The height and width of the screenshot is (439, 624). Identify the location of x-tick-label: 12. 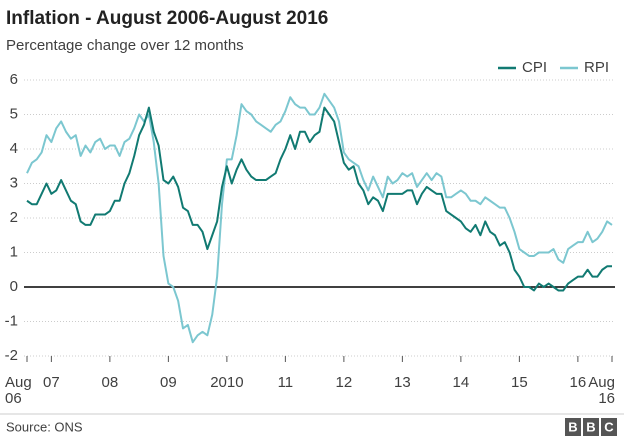
(344, 382).